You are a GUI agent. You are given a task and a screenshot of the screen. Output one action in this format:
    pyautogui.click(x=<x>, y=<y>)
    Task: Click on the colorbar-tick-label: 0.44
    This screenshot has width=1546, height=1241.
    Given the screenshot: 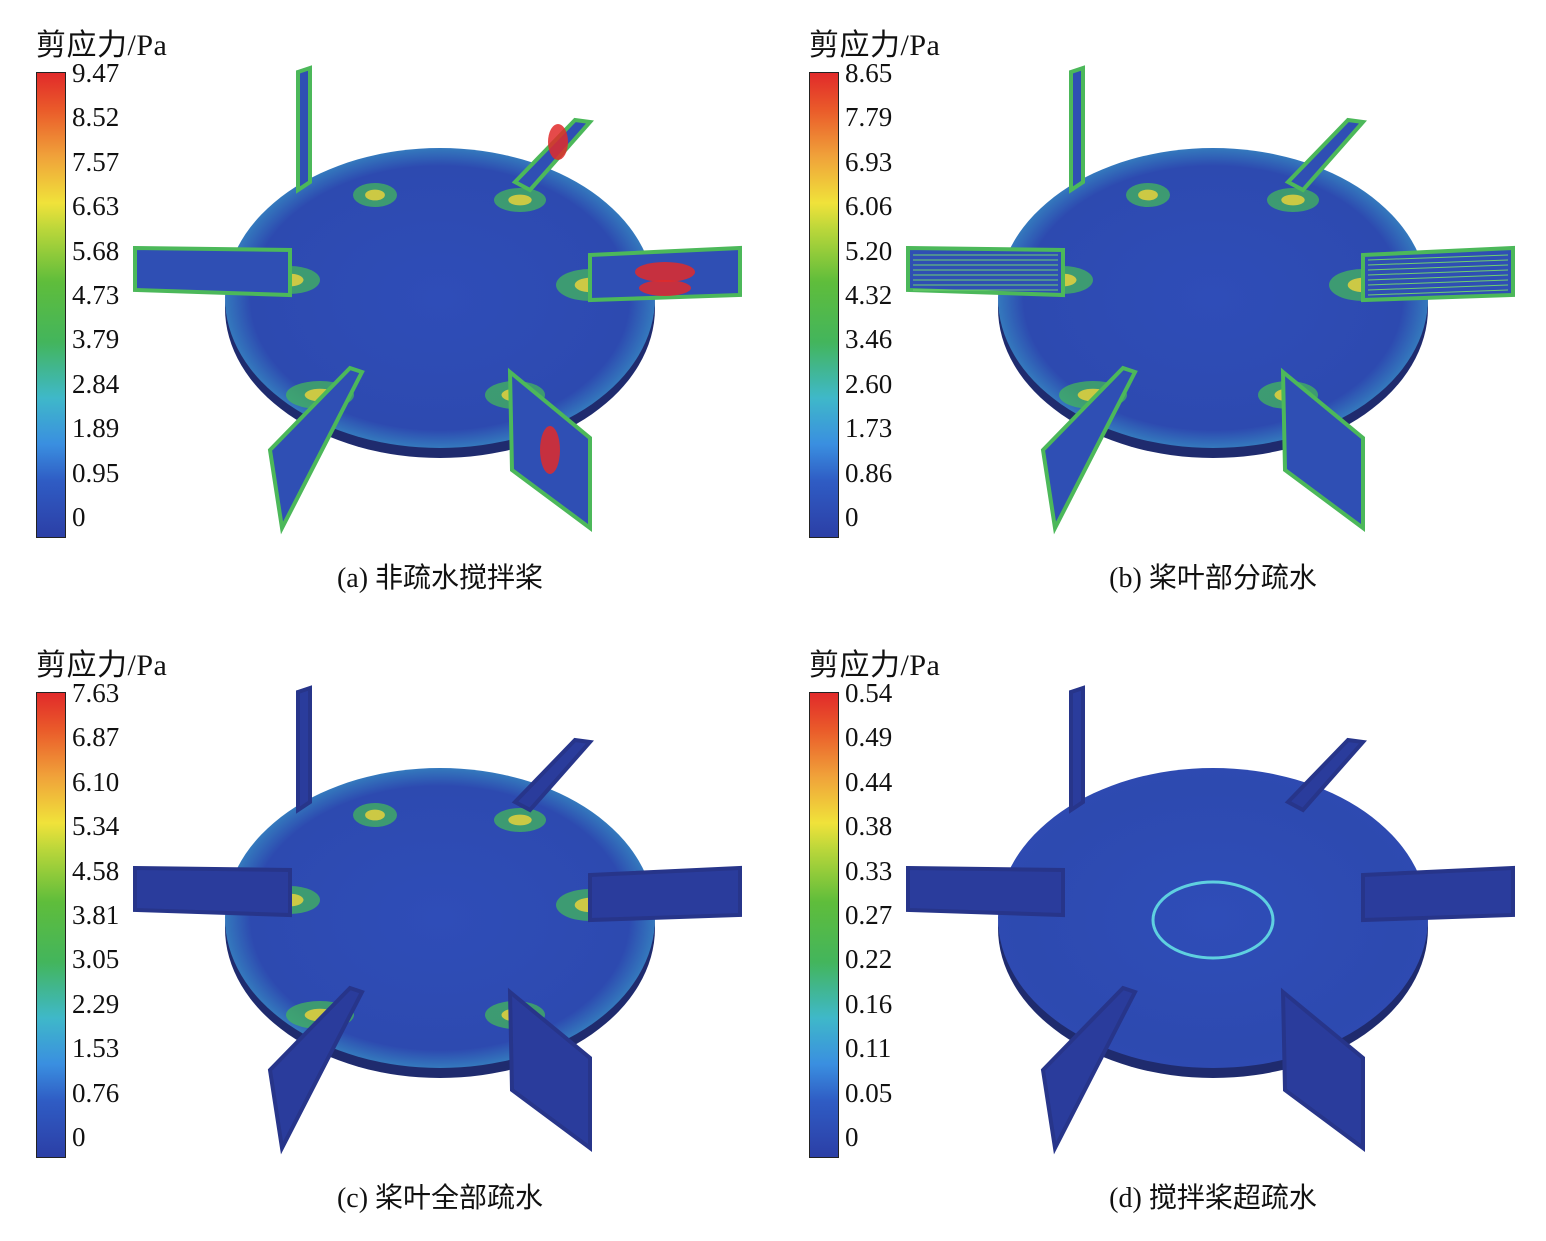 What is the action you would take?
    pyautogui.click(x=869, y=781)
    